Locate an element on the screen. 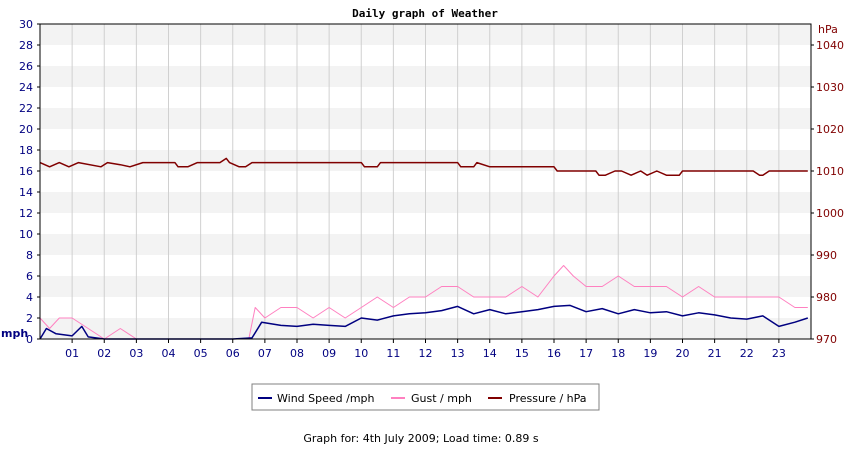  x-tick-label: 06 is located at coordinates (233, 353).